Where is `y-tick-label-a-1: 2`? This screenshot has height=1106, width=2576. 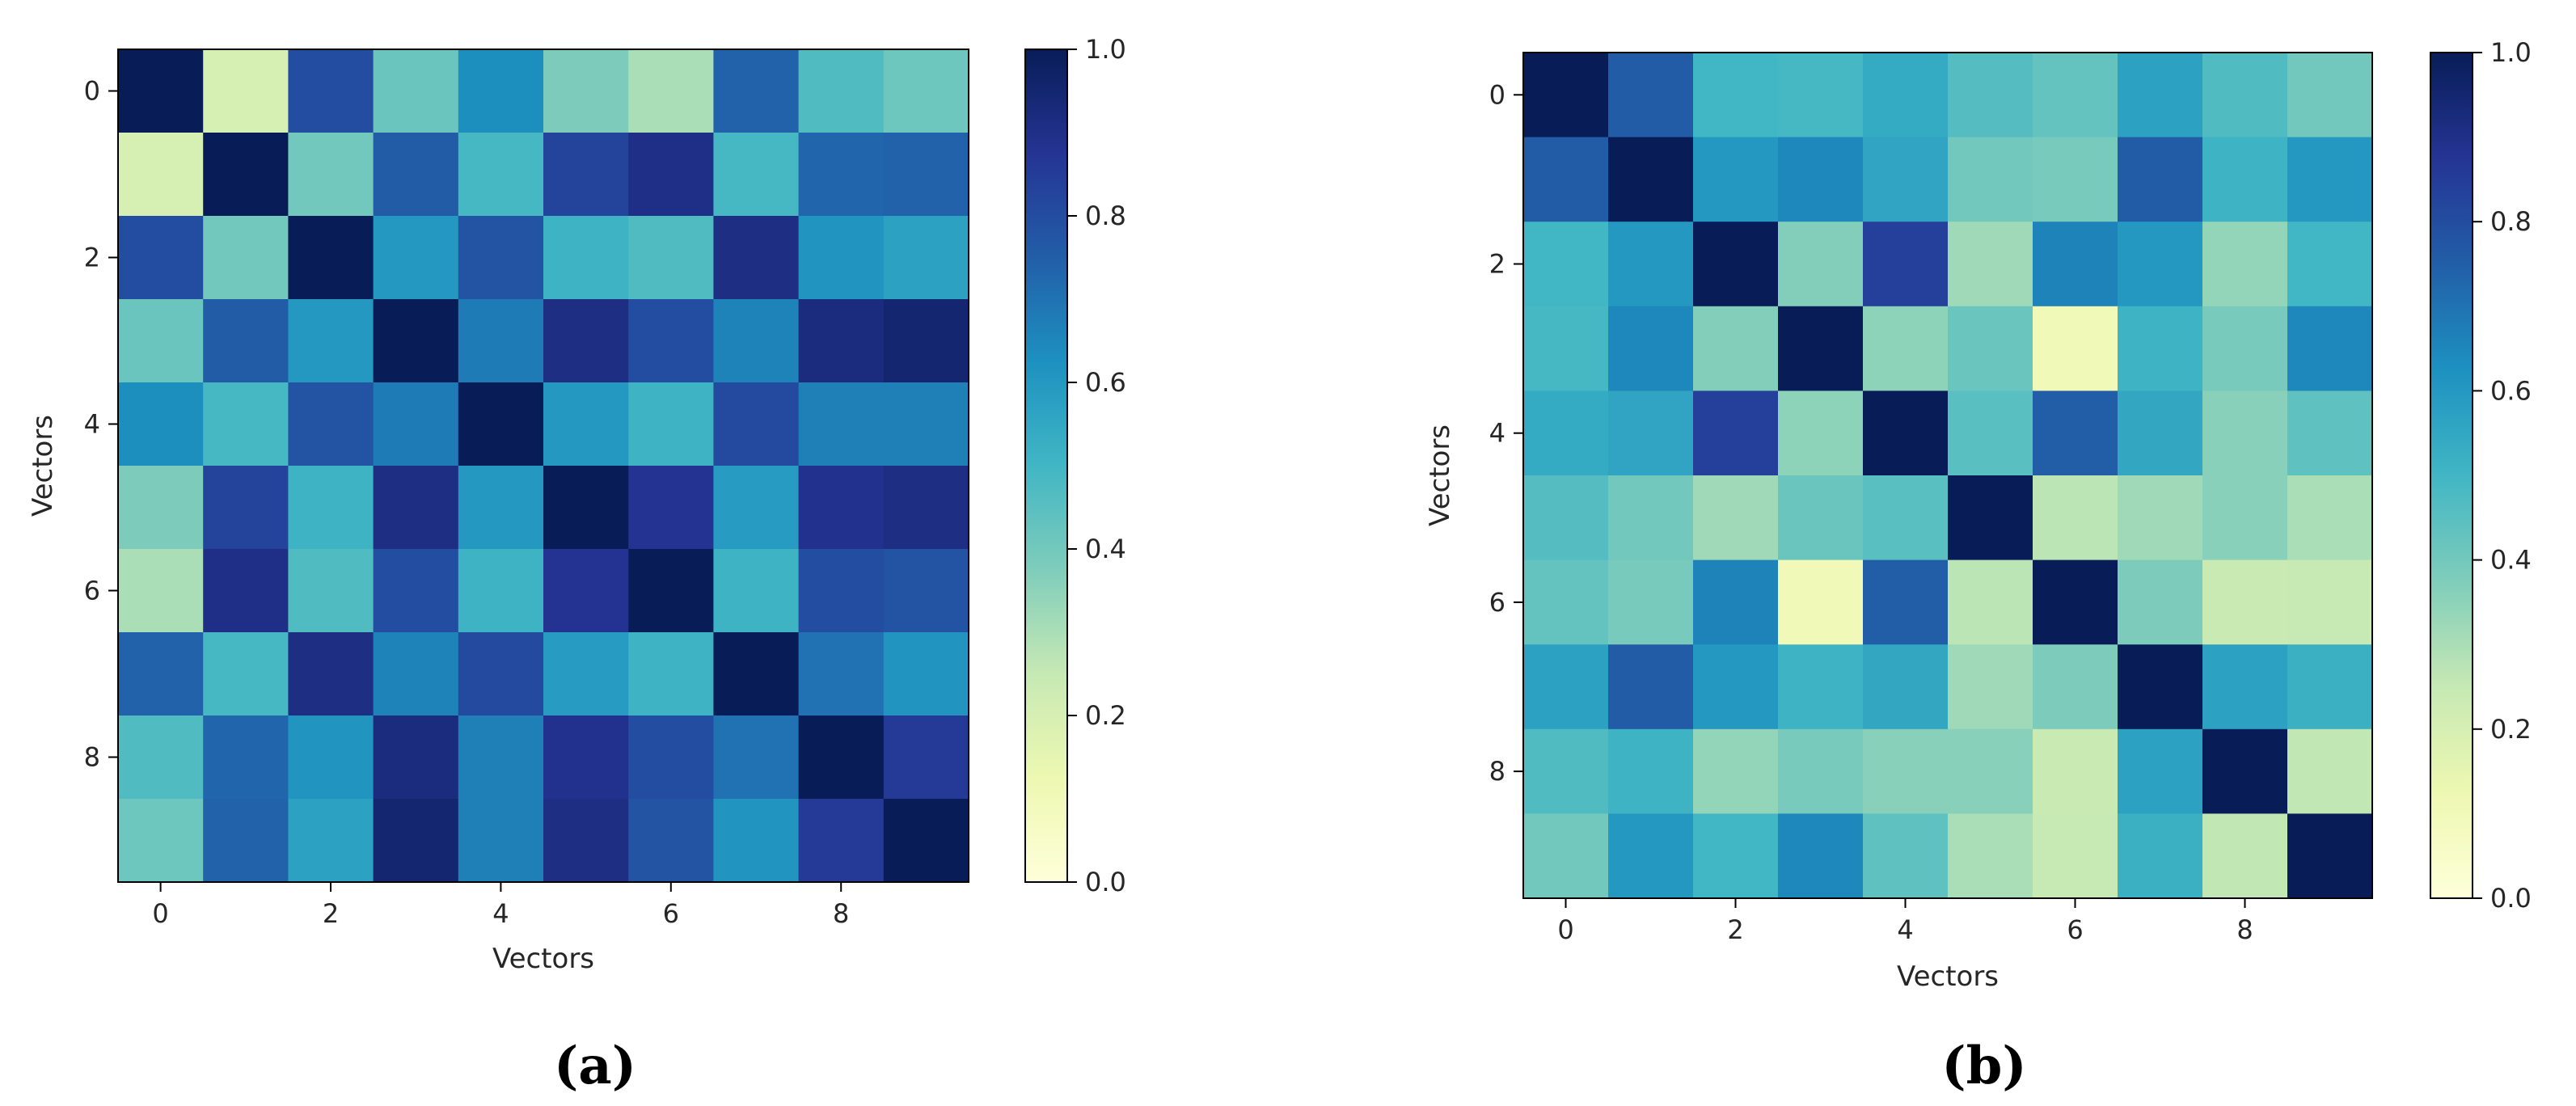
y-tick-label-a-1: 2 is located at coordinates (92, 258).